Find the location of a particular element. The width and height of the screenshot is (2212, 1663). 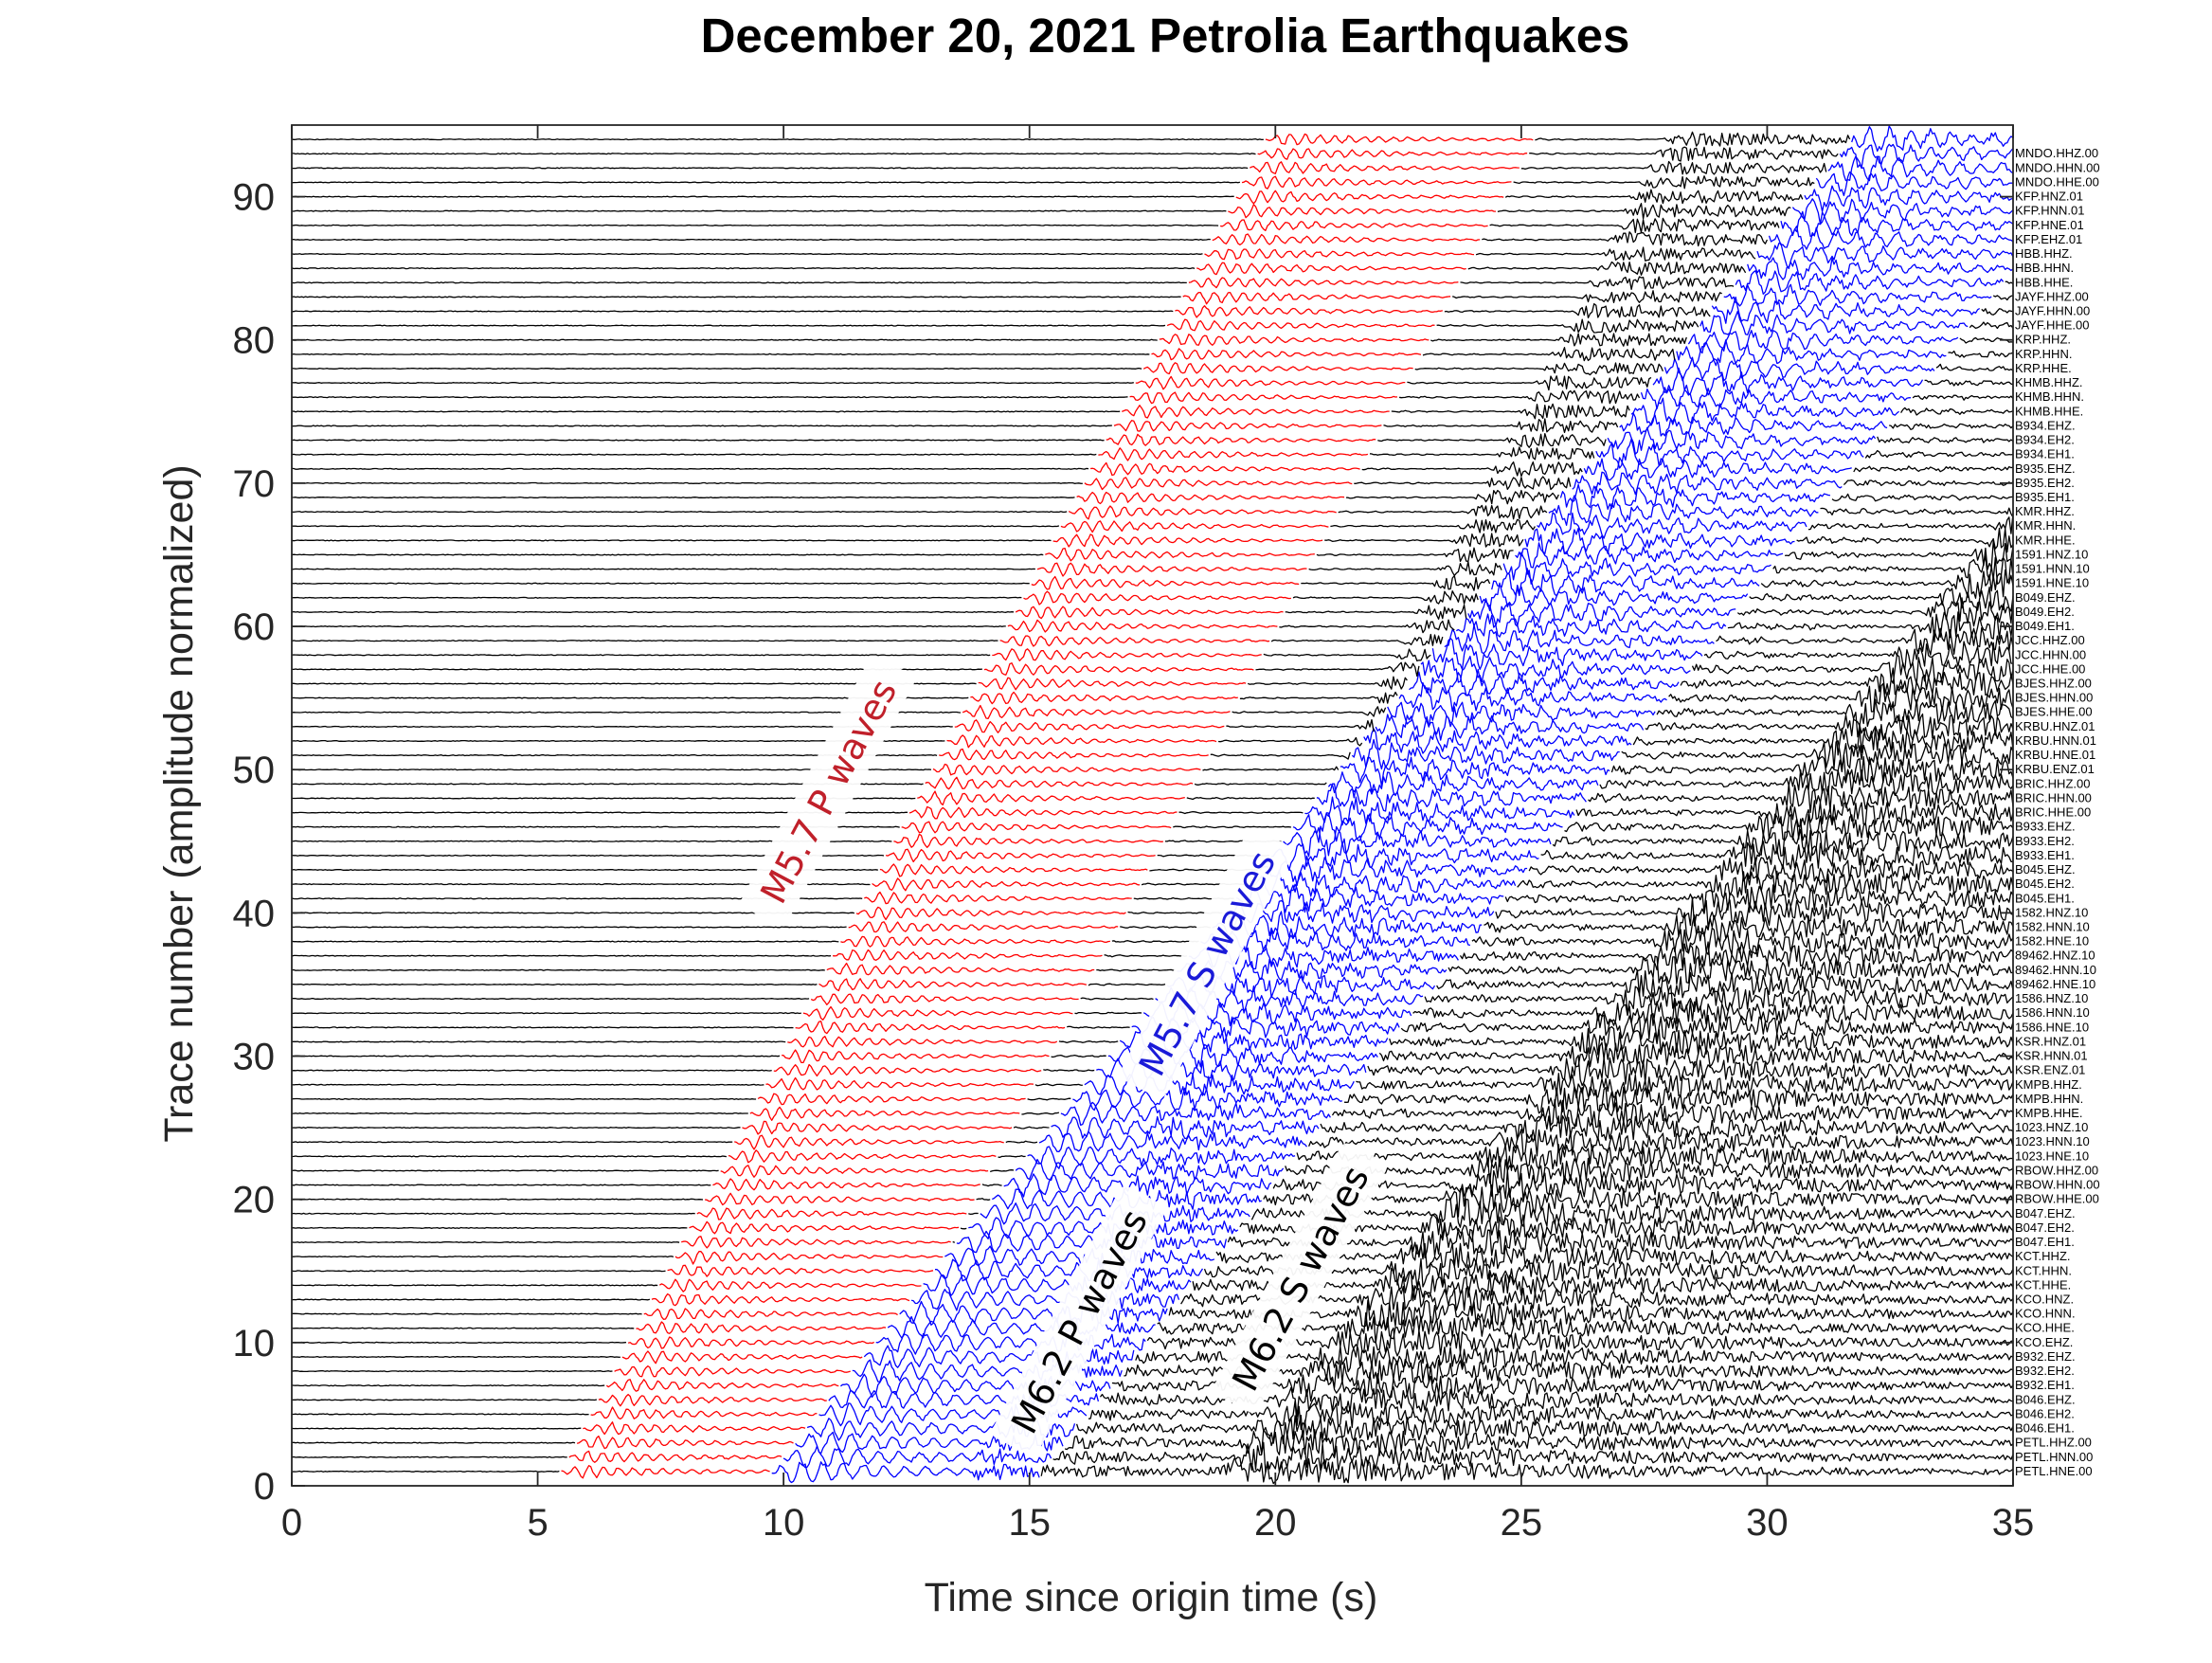

station-label-28: KMPB.HHZ. is located at coordinates (2049, 1084).